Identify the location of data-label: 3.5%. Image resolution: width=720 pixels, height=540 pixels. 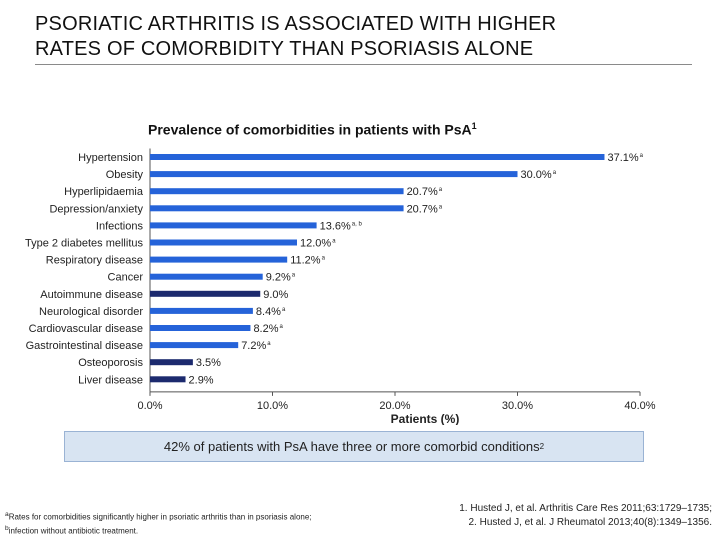
(208, 363).